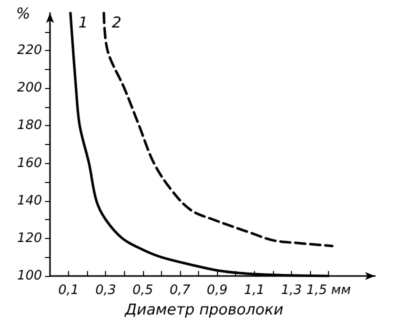  I want to click on x-tick-label: 0,7, so click(181, 290).